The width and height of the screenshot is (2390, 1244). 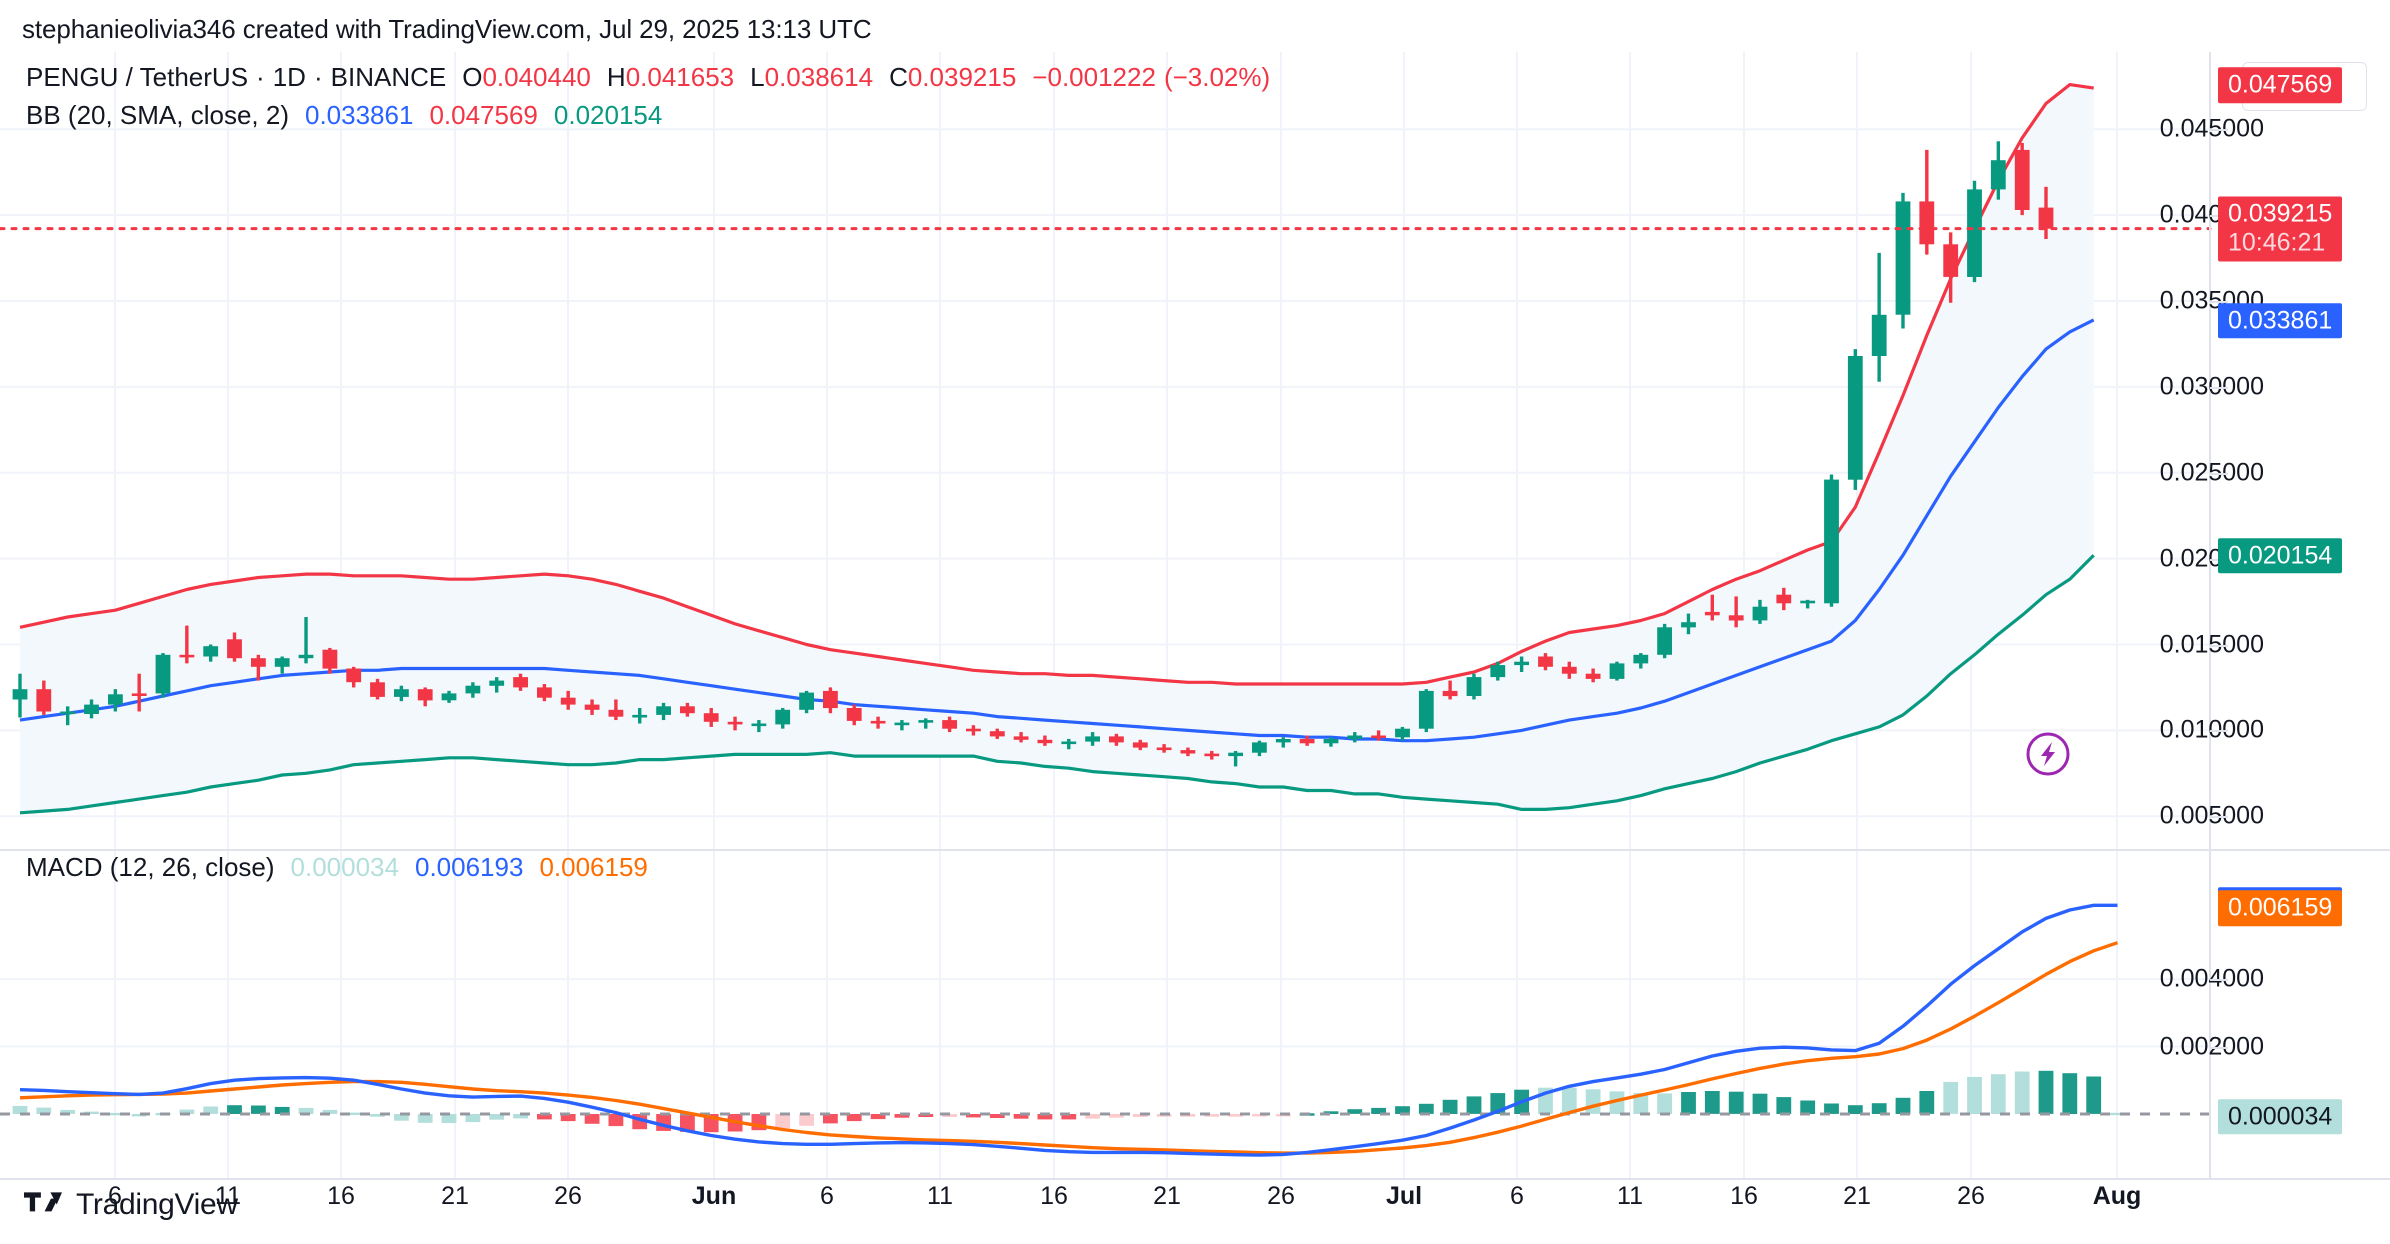 What do you see at coordinates (131, 1205) in the screenshot?
I see `tradingview-brand: TradingView` at bounding box center [131, 1205].